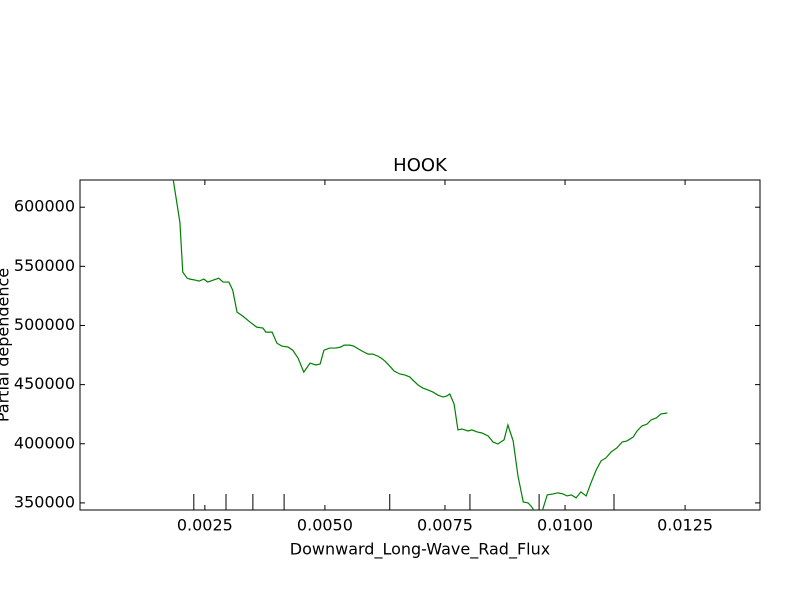  What do you see at coordinates (44, 501) in the screenshot?
I see `y-tick-label: 350000` at bounding box center [44, 501].